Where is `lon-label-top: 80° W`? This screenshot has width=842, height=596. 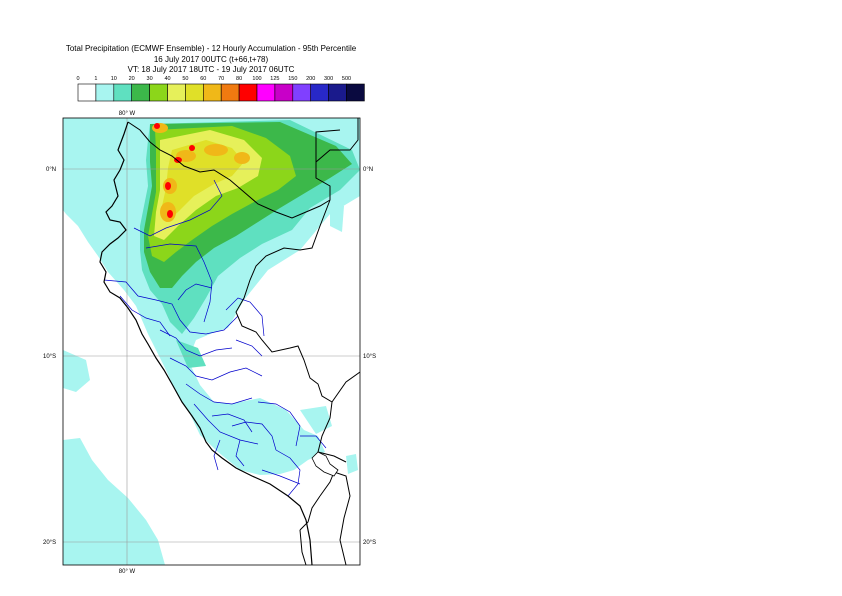
lon-label-top: 80° W is located at coordinates (127, 114).